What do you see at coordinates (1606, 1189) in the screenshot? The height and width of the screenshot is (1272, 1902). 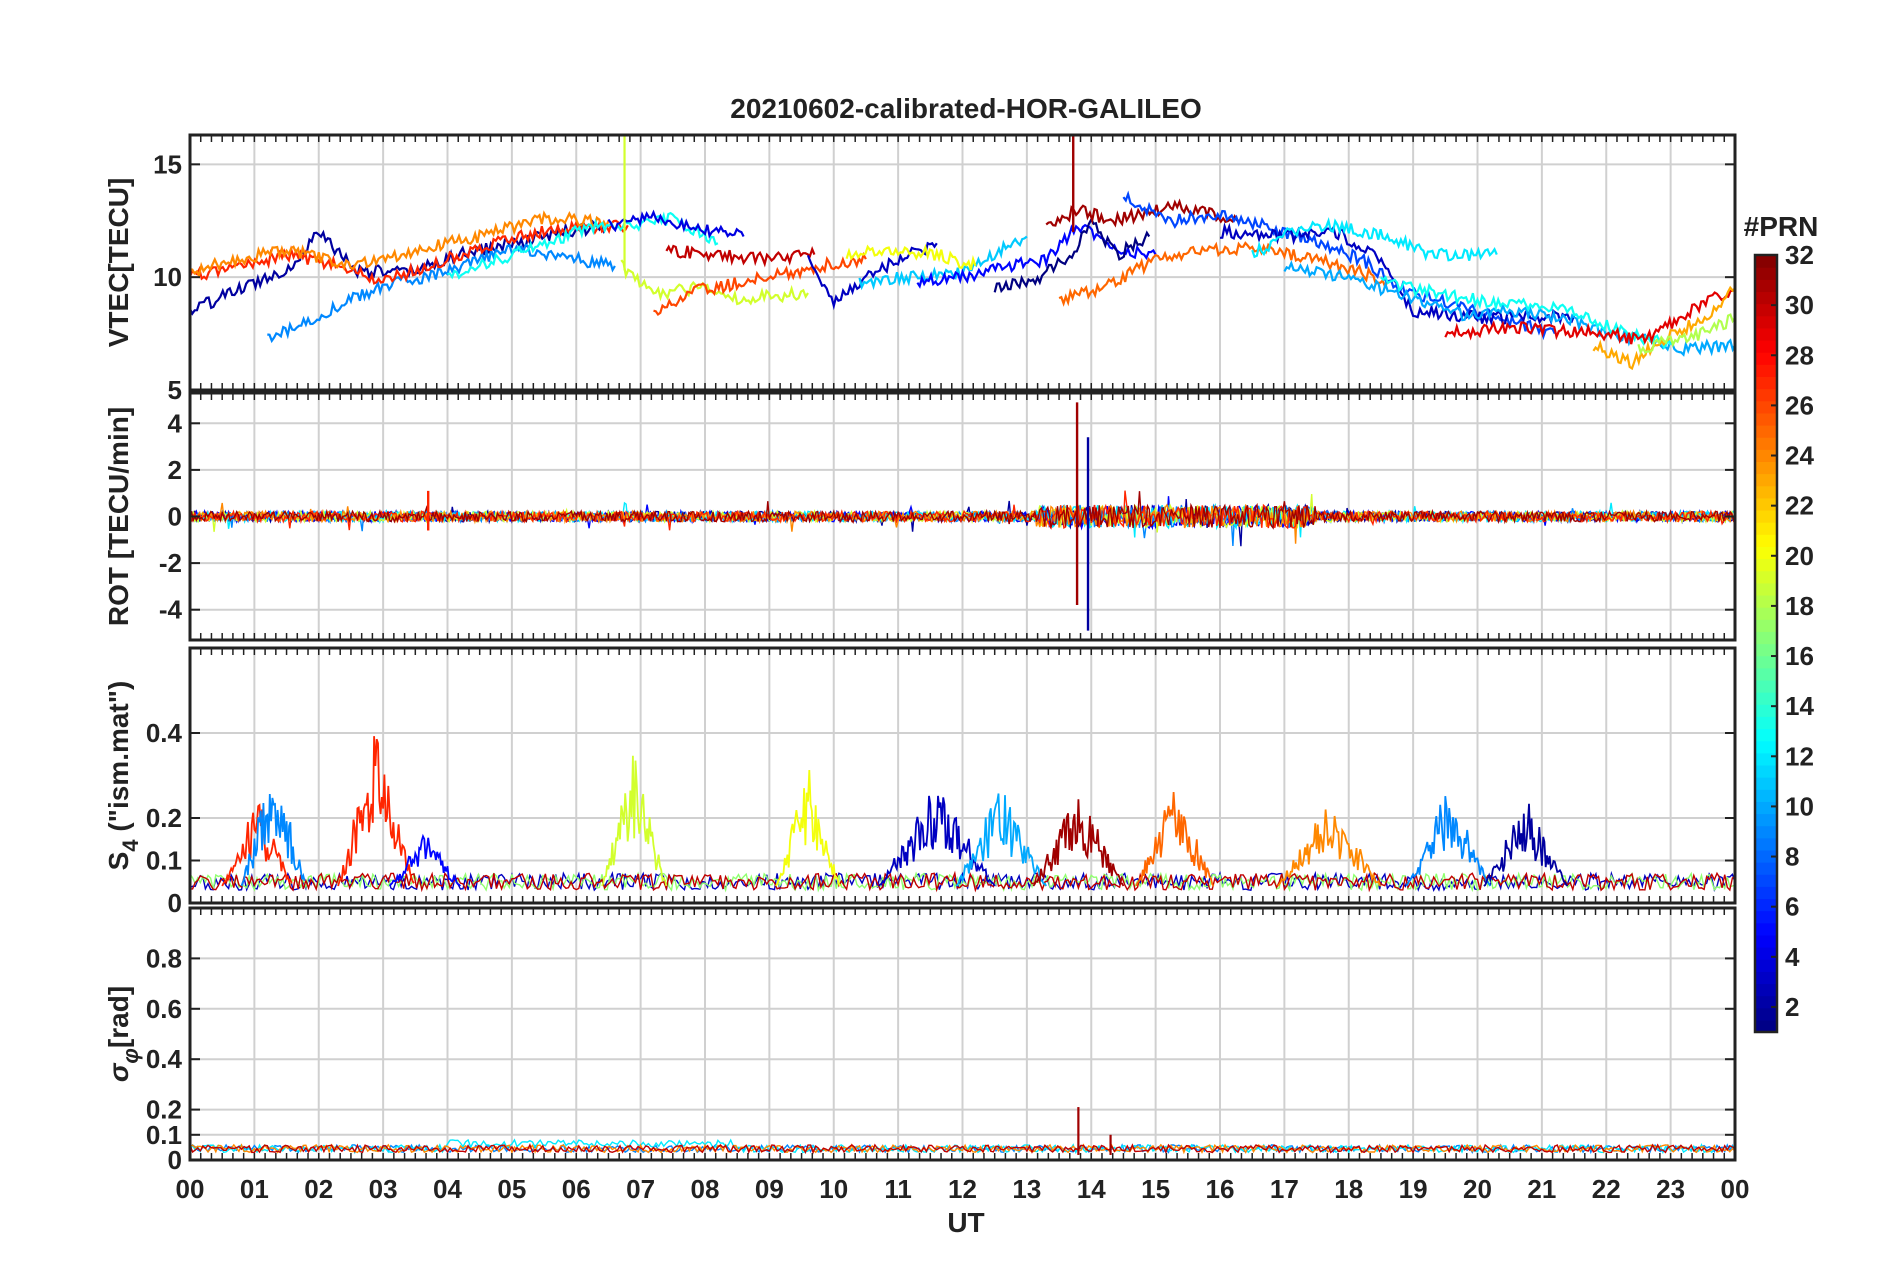 I see `x-tick-label: 22` at bounding box center [1606, 1189].